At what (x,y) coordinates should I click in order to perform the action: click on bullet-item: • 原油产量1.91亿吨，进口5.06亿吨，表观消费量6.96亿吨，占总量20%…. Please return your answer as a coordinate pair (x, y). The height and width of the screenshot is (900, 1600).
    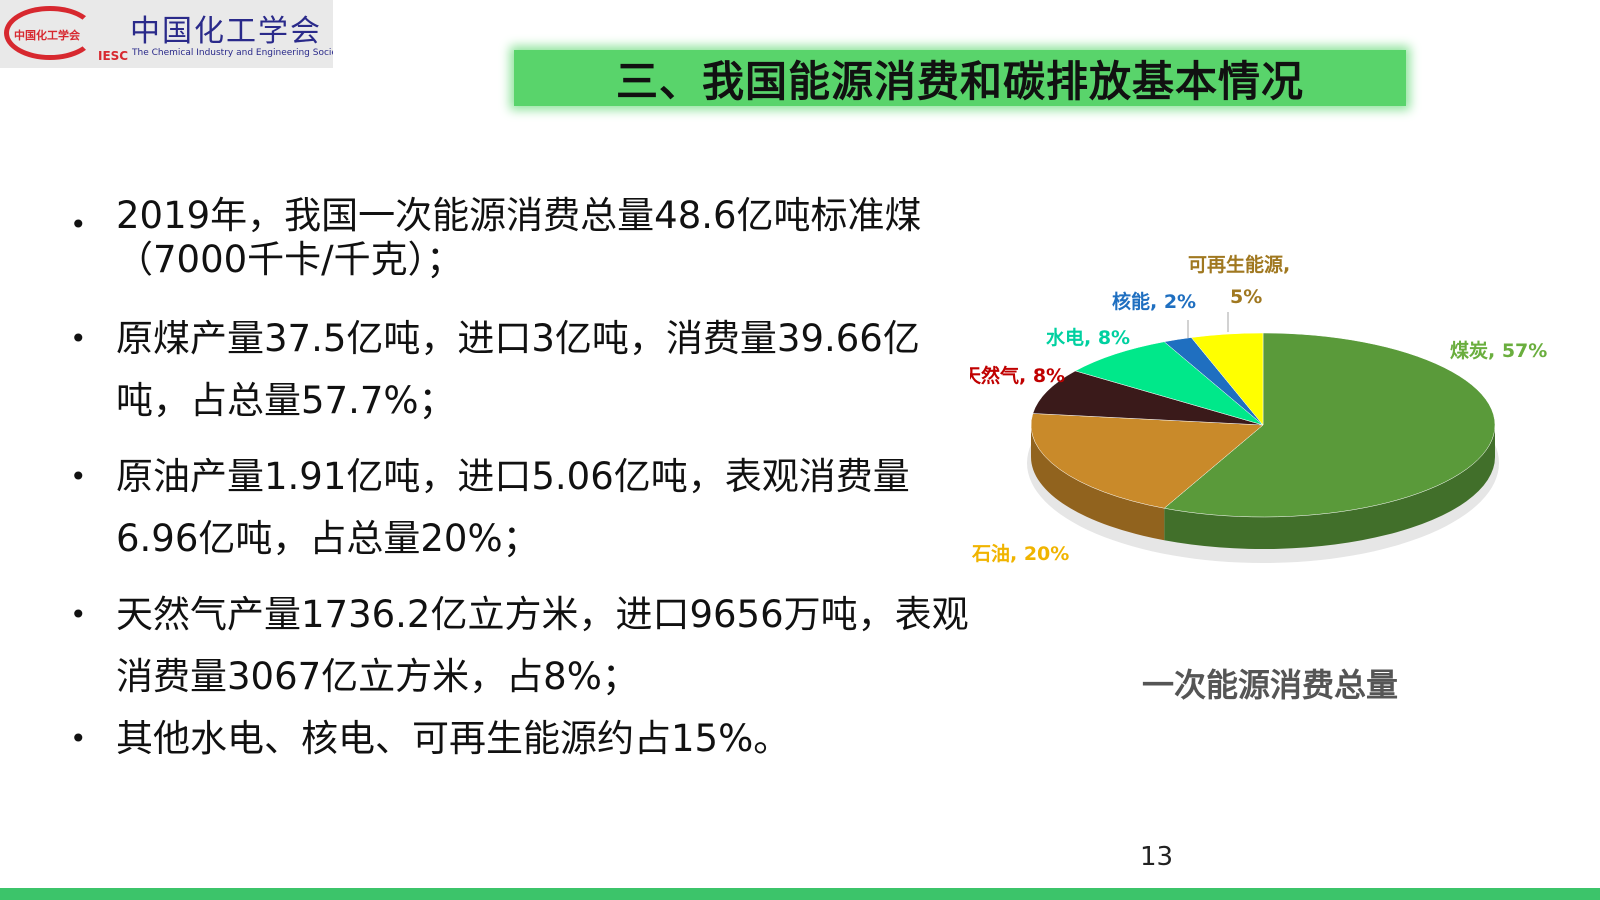
    Looking at the image, I should click on (520, 508).